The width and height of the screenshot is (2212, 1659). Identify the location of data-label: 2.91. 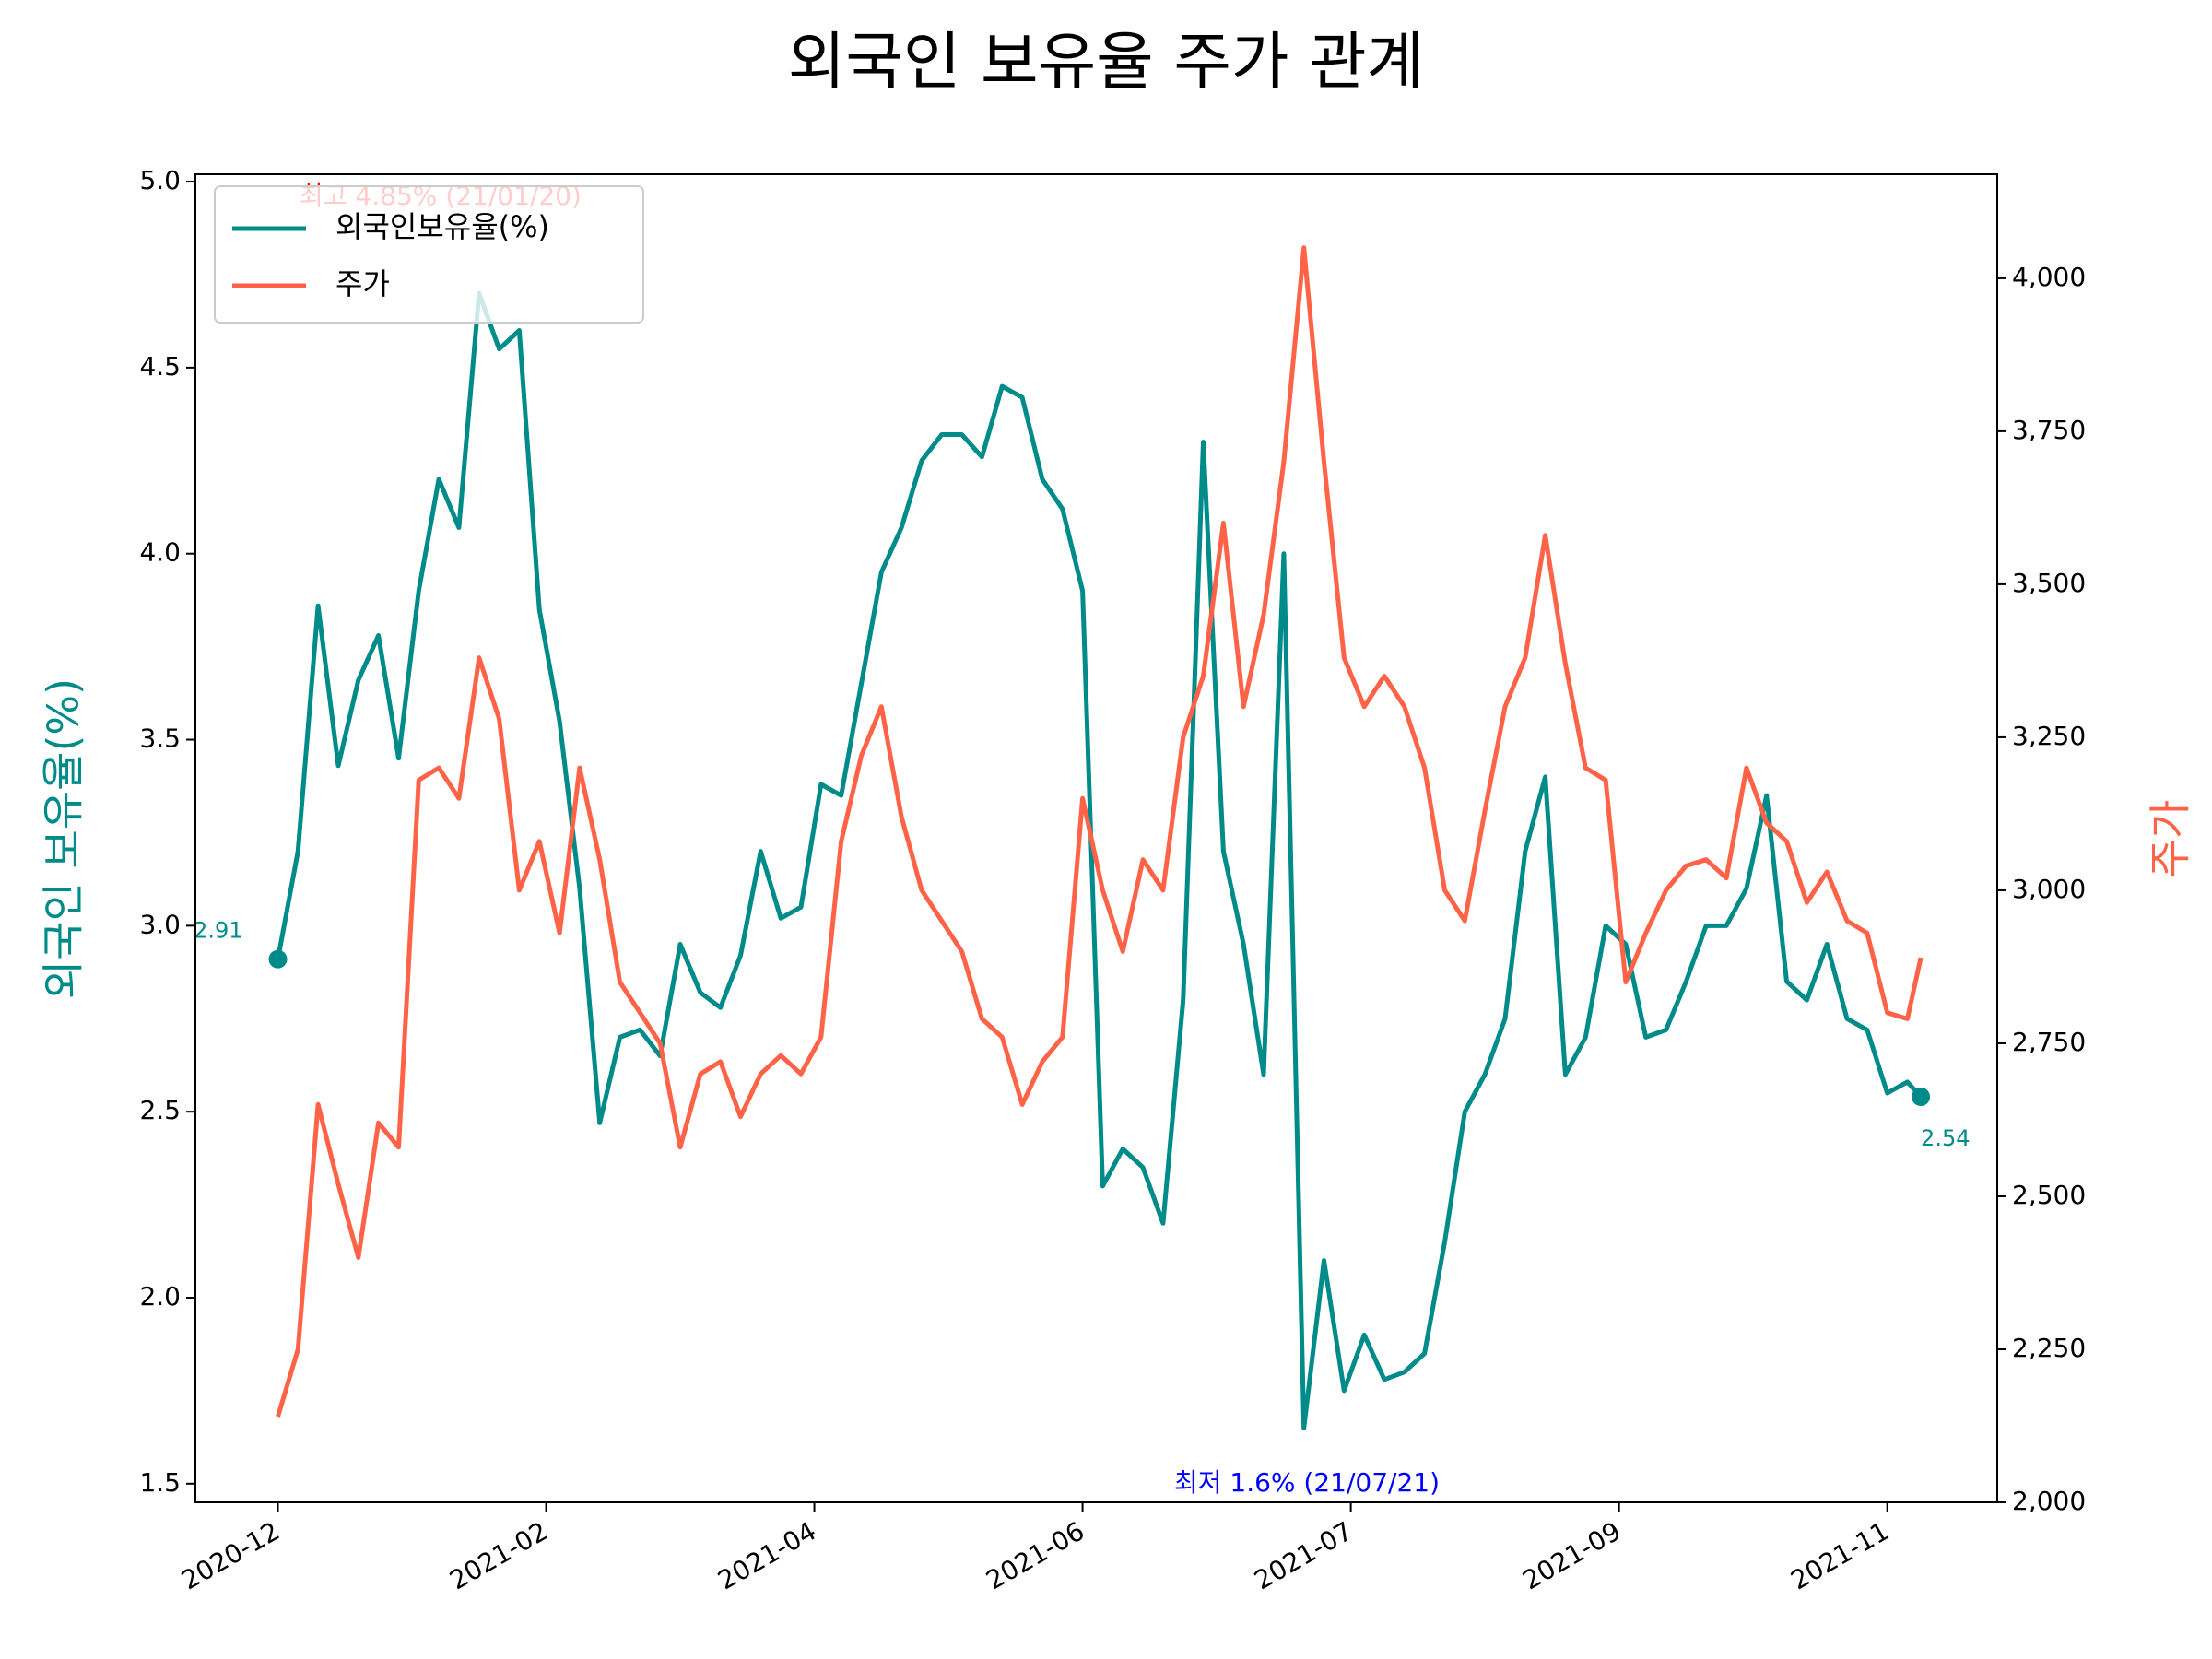
(218, 931).